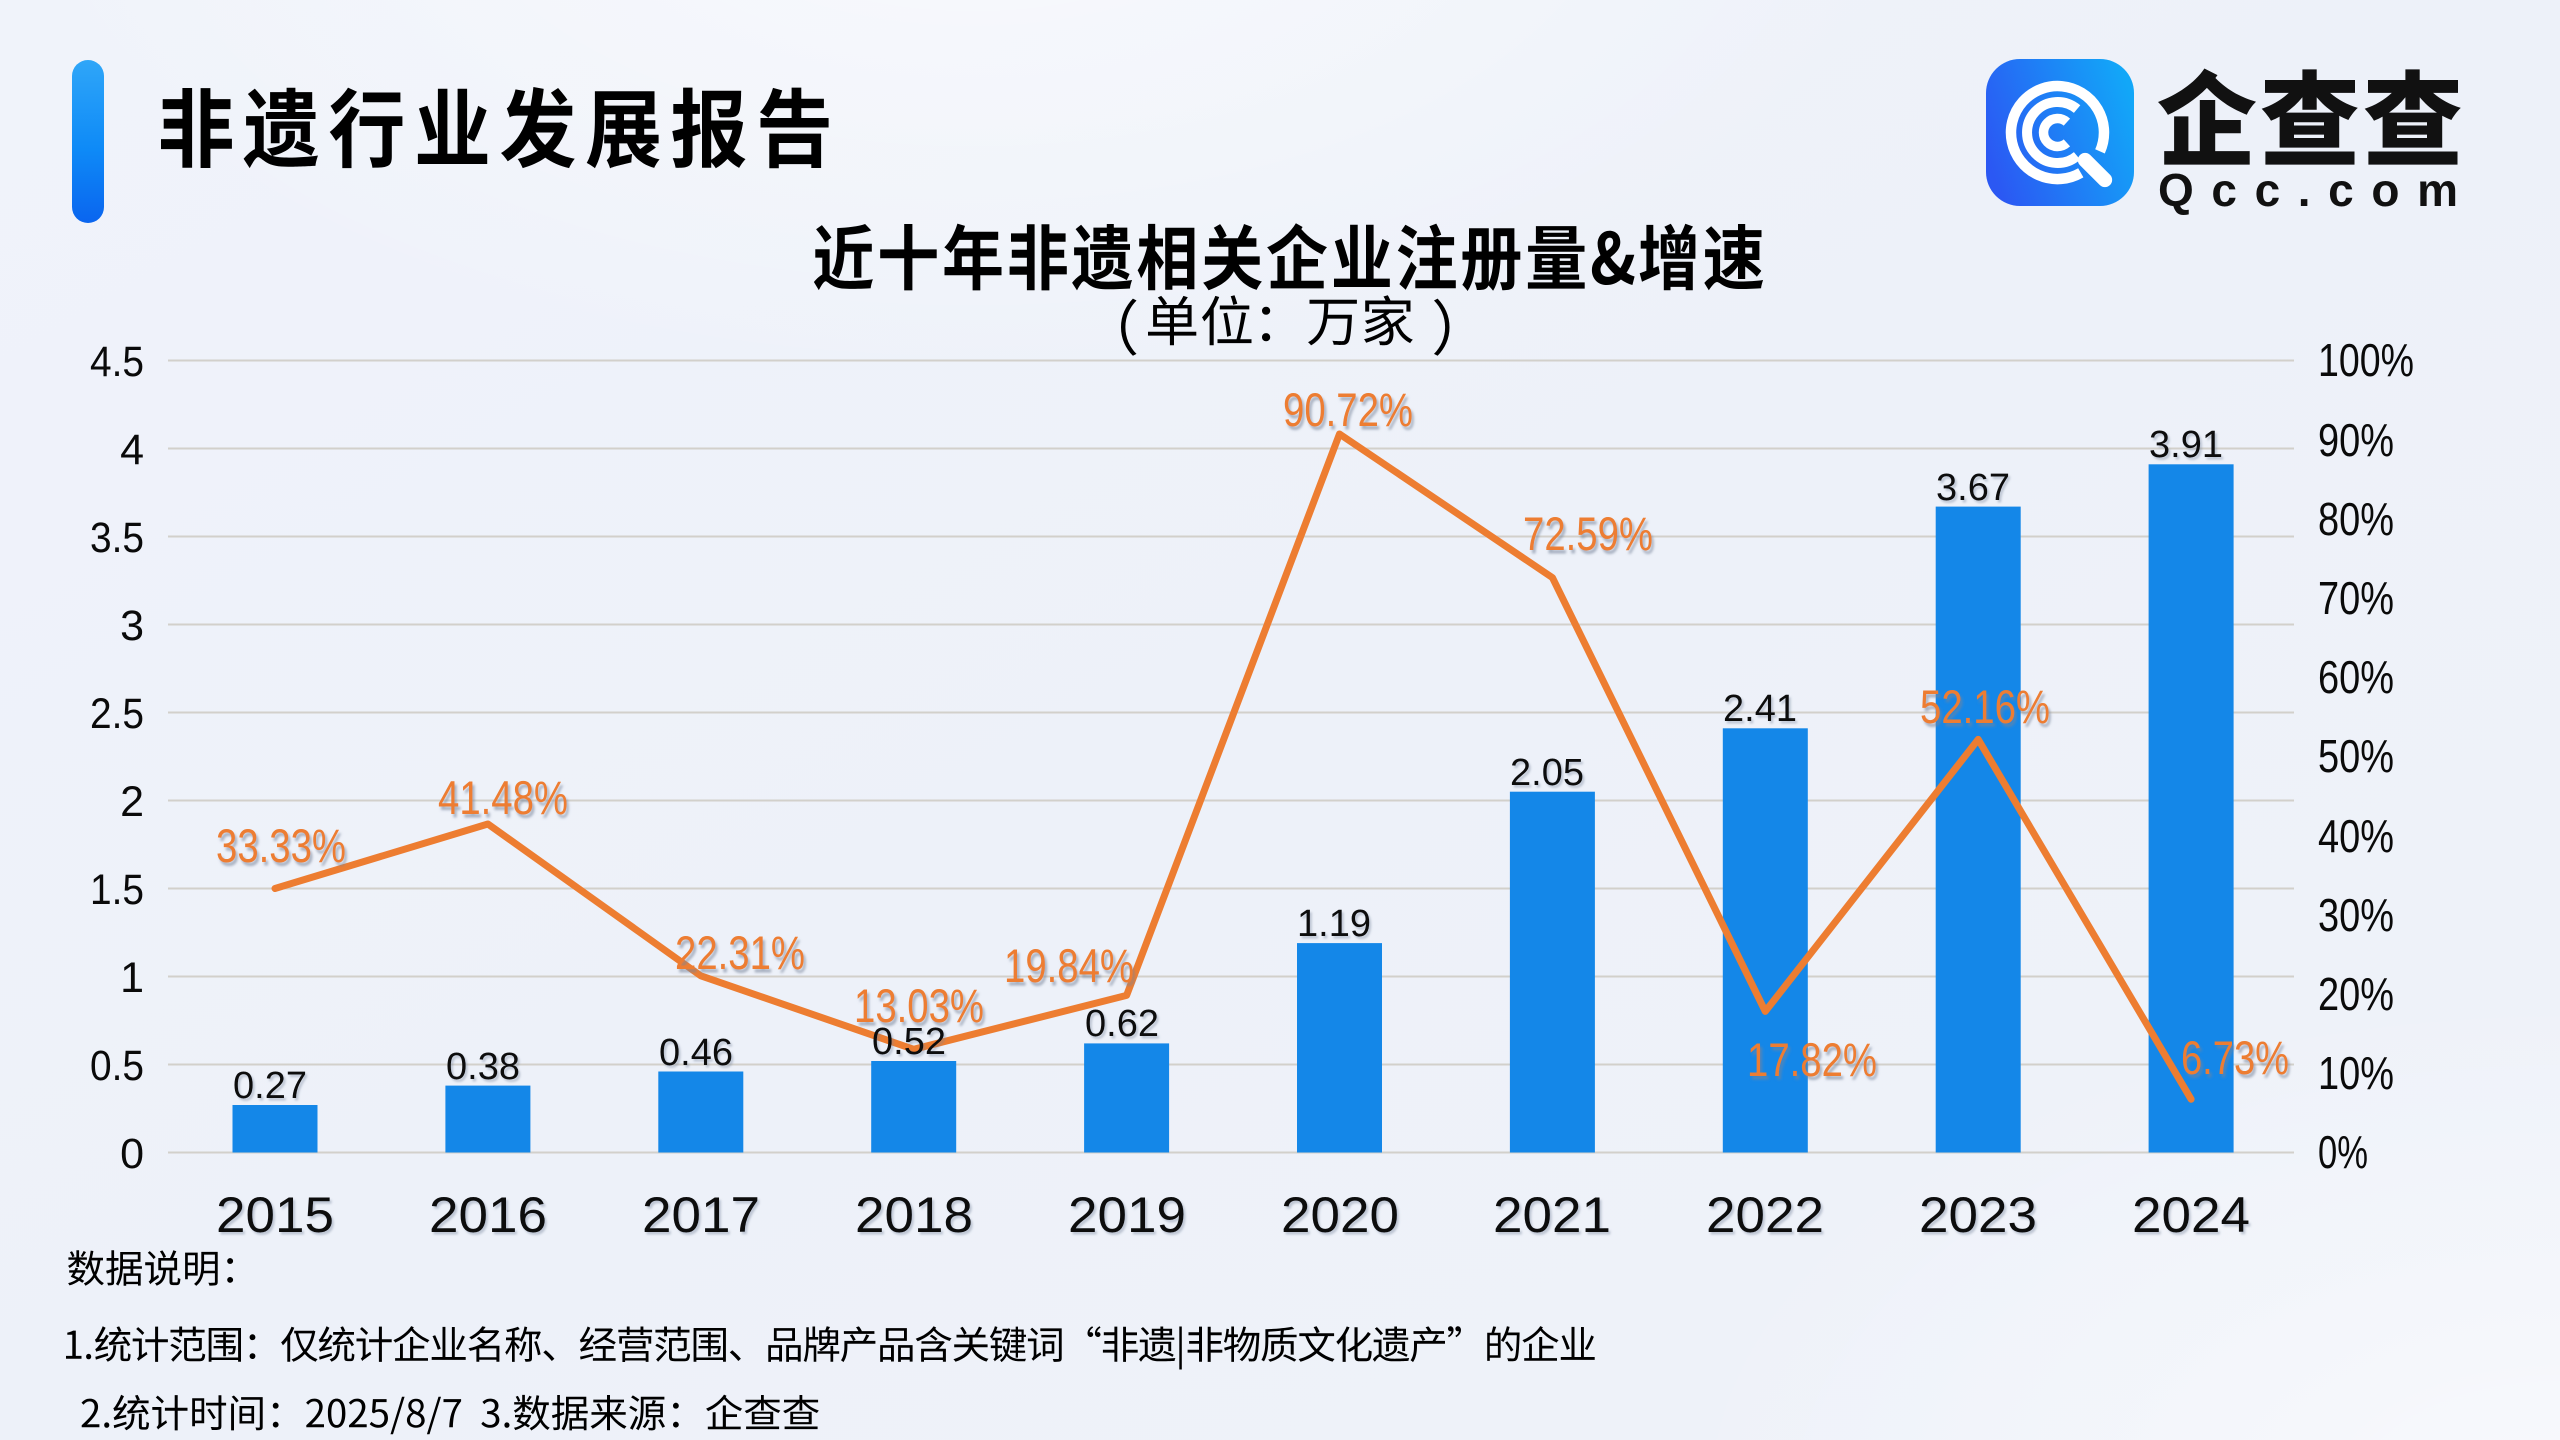  Describe the element at coordinates (740, 952) in the screenshot. I see `svg-text: 22.31%` at that location.